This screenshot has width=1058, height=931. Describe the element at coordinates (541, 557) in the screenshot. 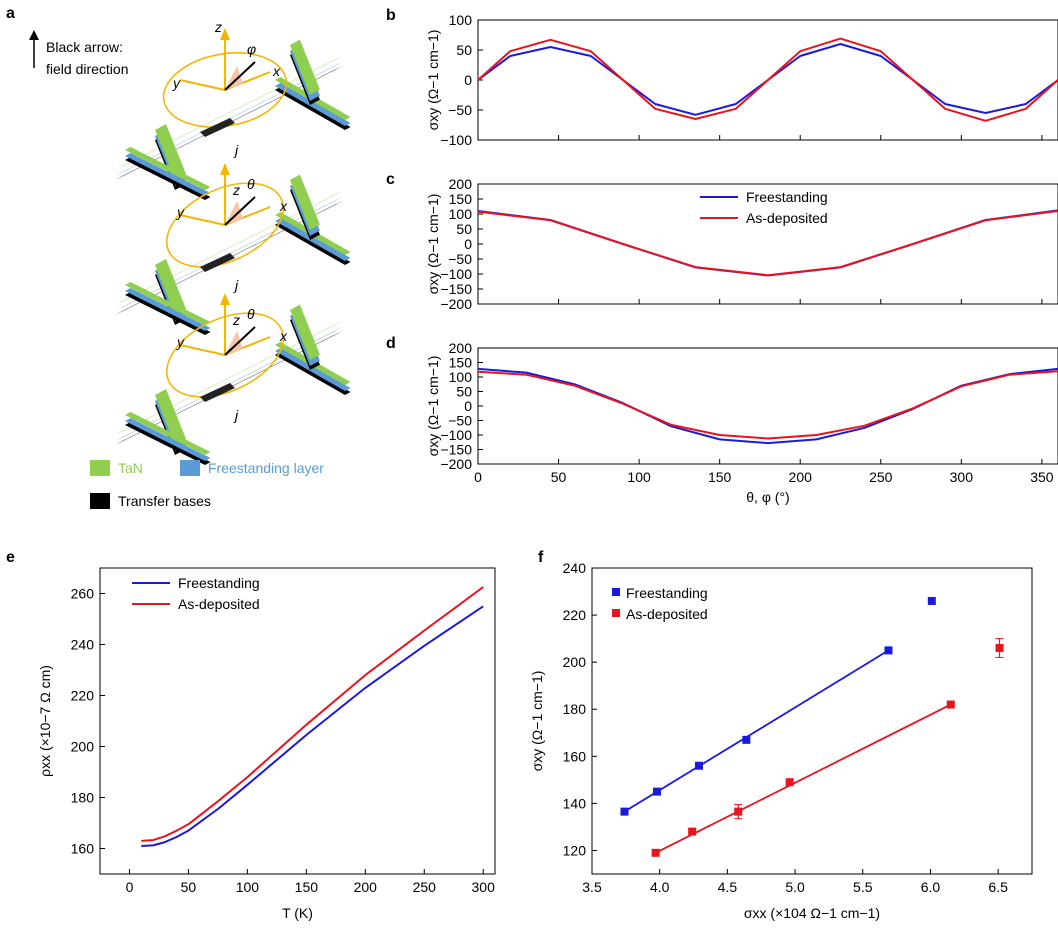

I see `panel-letter-f: f` at that location.